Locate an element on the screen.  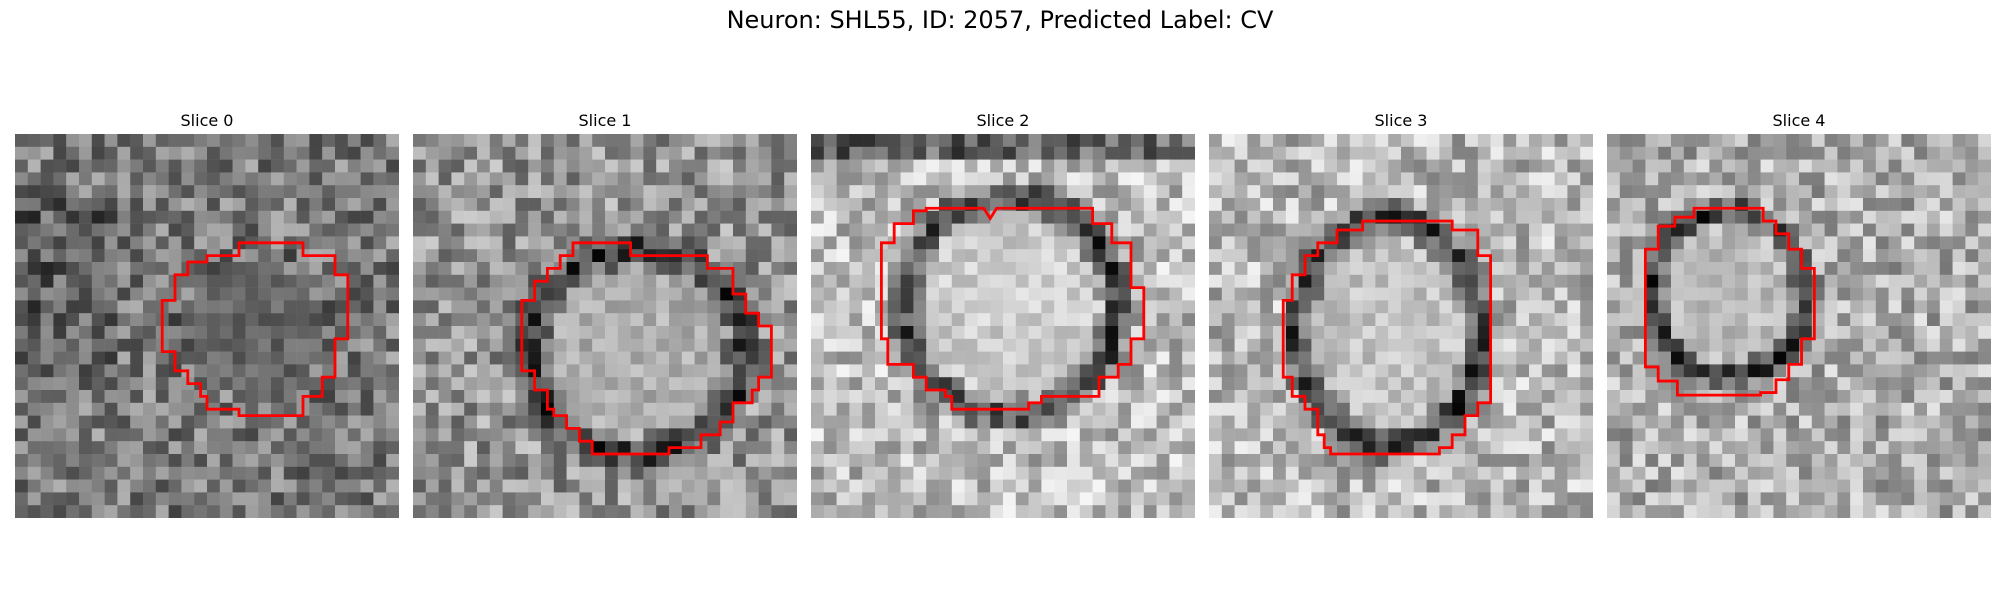
slice-panel-2: Slice 2 is located at coordinates (1003, 313).